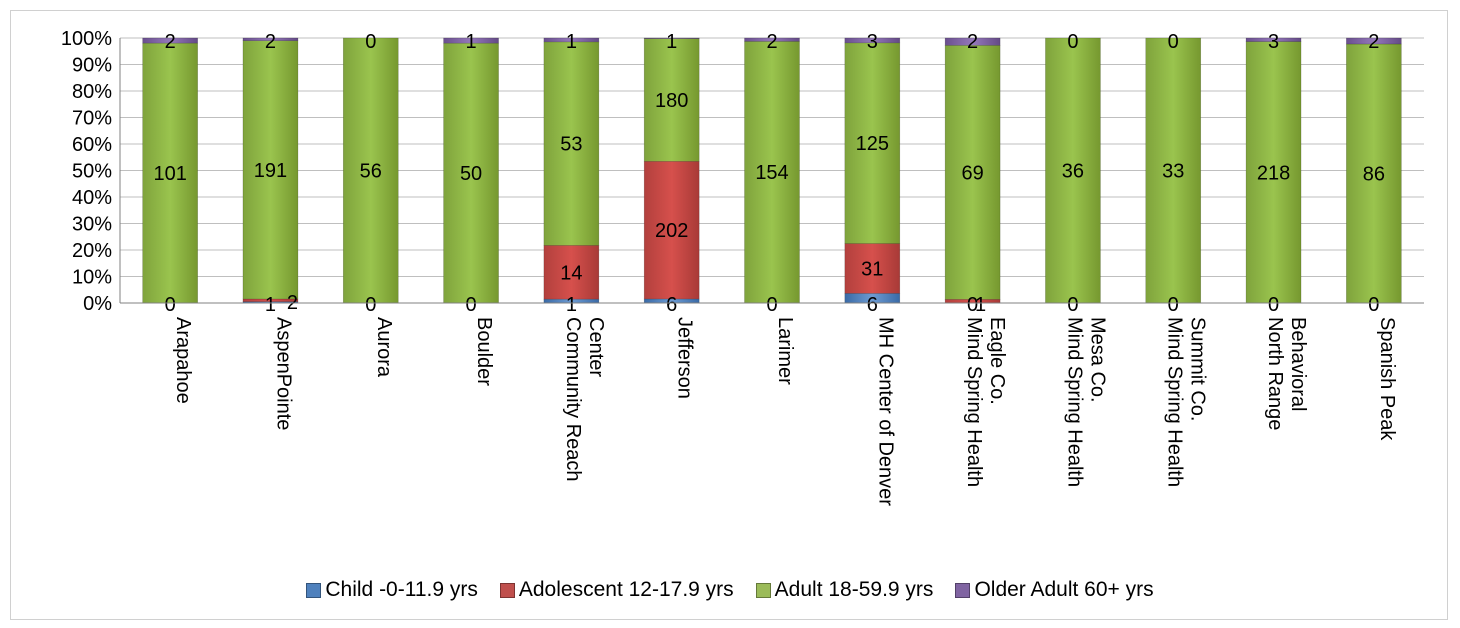  What do you see at coordinates (1275, 373) in the screenshot?
I see `x-category-label: North Range` at bounding box center [1275, 373].